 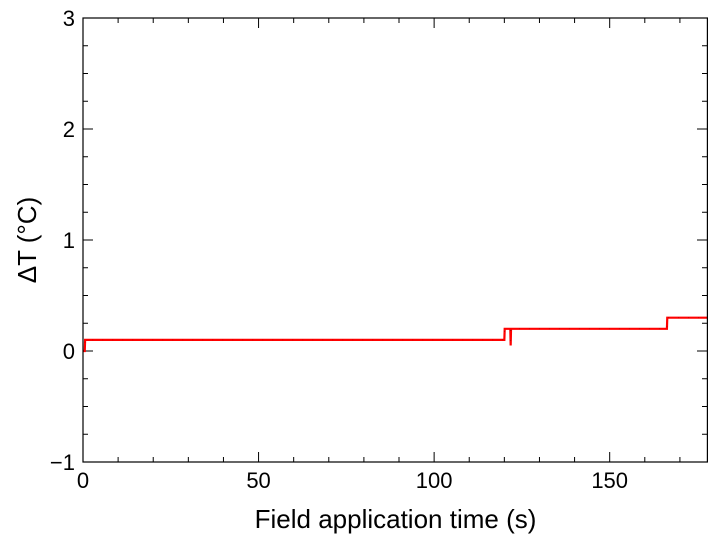 What do you see at coordinates (62, 462) in the screenshot?
I see `y-tick-label: −1` at bounding box center [62, 462].